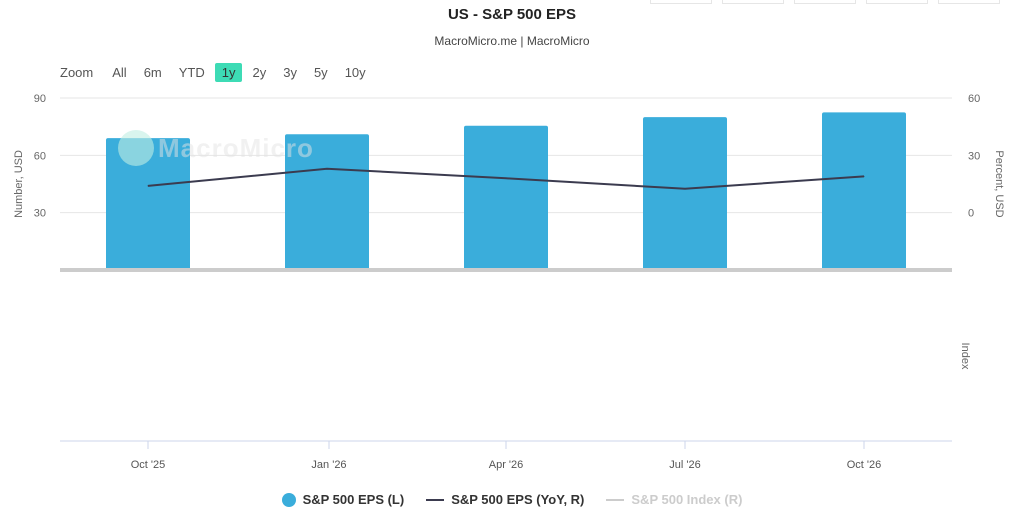  I want to click on line-series-swatch-icon, so click(435, 499).